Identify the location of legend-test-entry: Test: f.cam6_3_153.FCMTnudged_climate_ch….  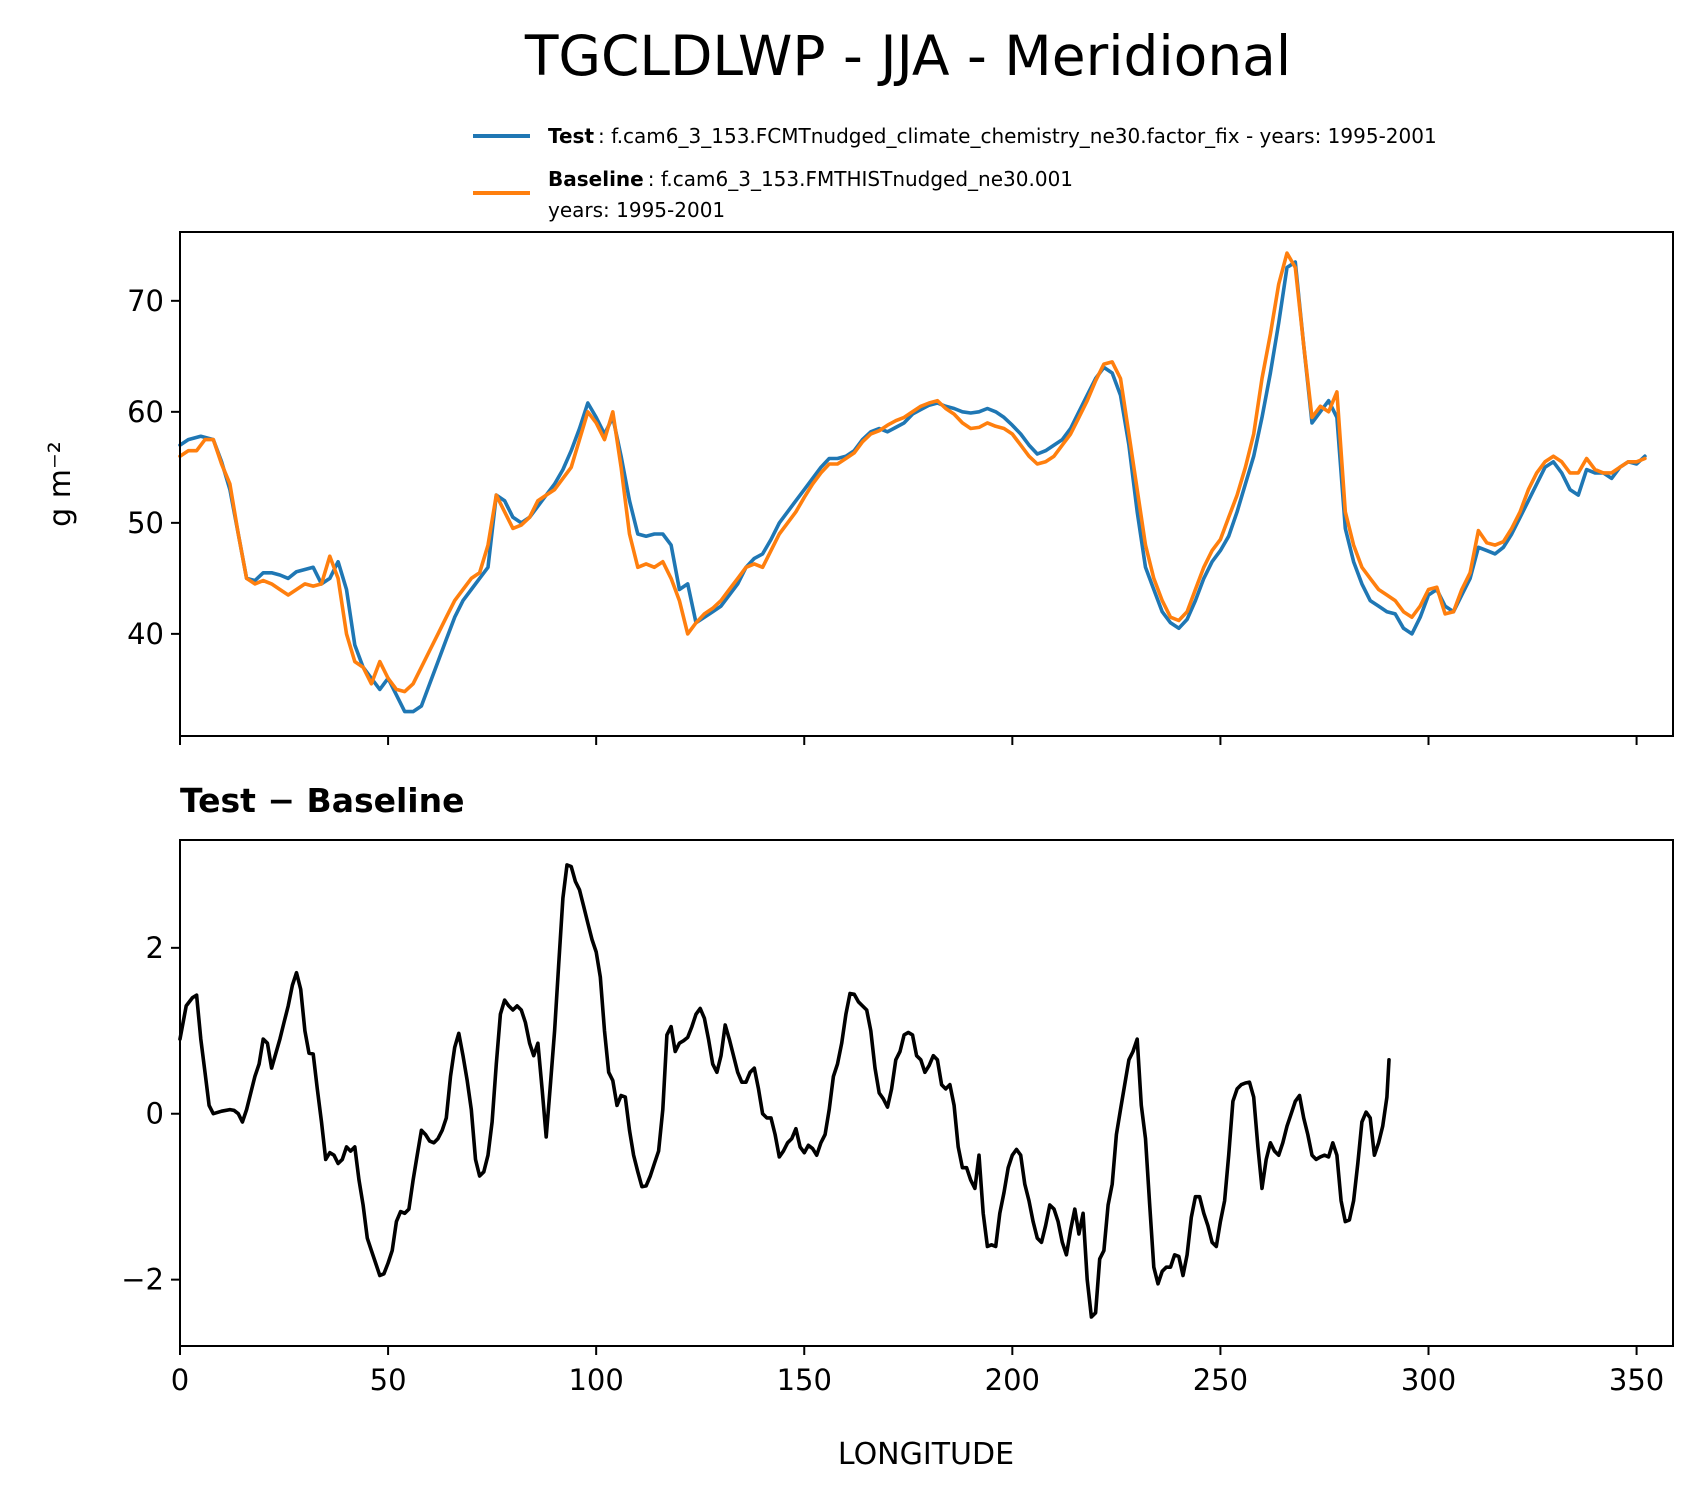
(992, 136).